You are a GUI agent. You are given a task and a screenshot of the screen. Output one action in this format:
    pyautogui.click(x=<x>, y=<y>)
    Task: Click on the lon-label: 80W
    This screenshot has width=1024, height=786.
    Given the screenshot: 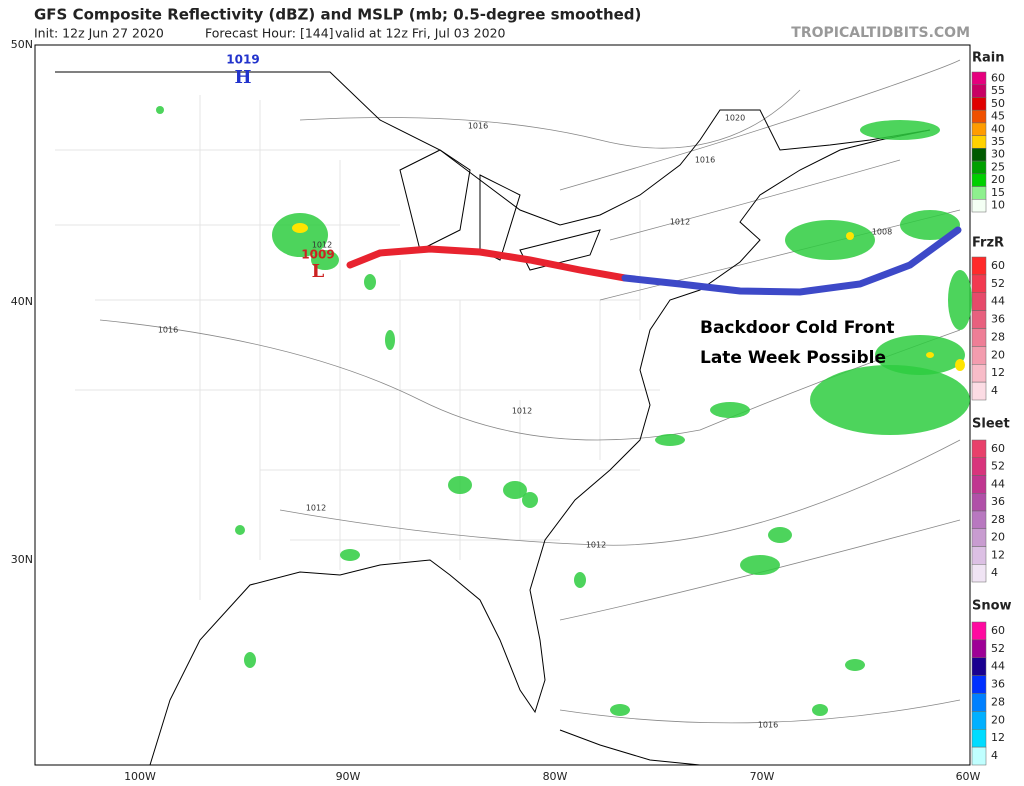 What is the action you would take?
    pyautogui.click(x=555, y=776)
    